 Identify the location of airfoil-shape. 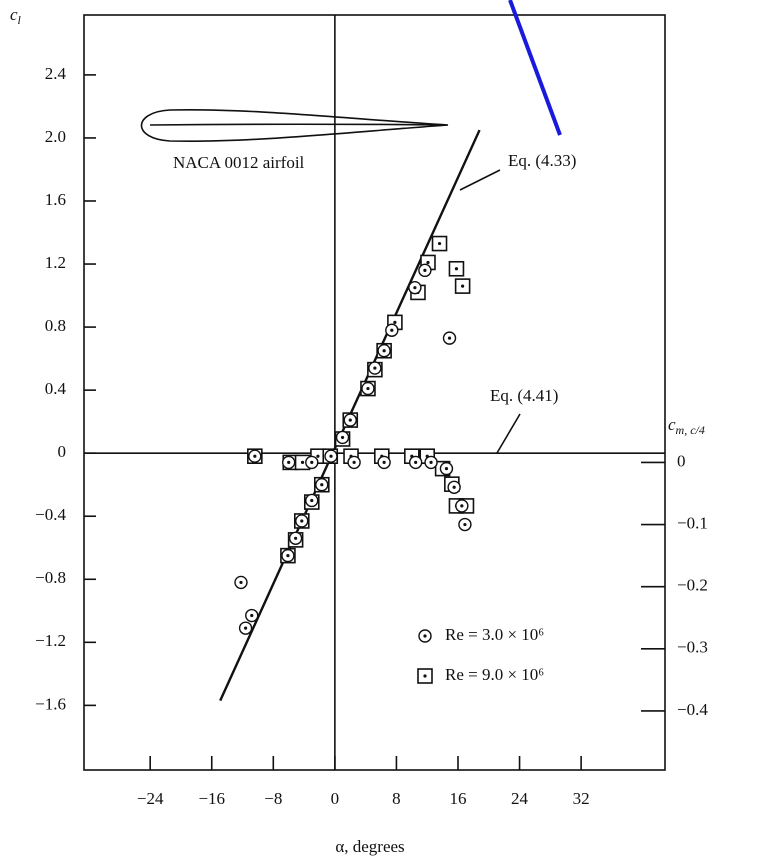
(294, 125).